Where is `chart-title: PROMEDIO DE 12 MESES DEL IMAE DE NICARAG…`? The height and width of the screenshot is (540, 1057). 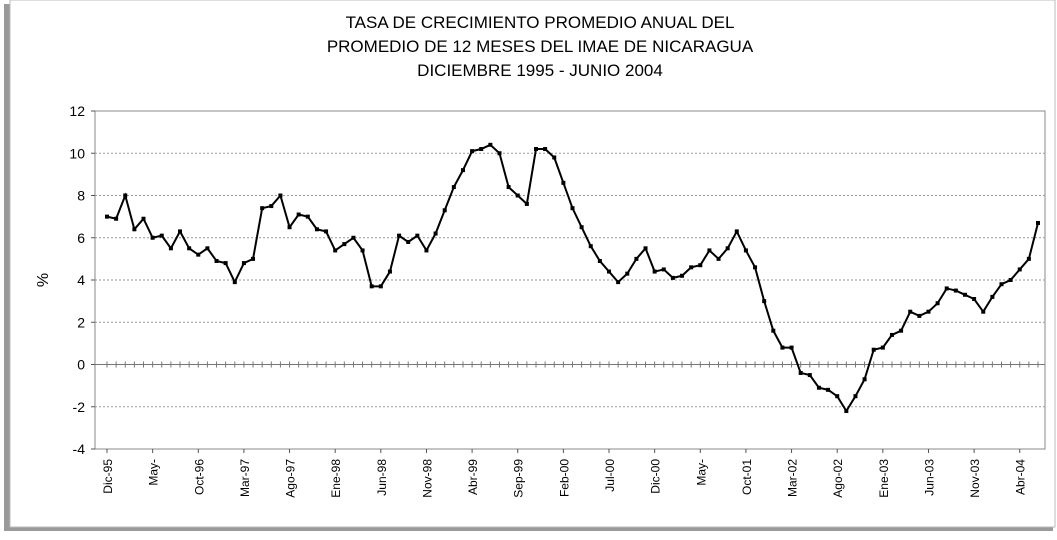
chart-title: PROMEDIO DE 12 MESES DEL IMAE DE NICARAG… is located at coordinates (540, 46).